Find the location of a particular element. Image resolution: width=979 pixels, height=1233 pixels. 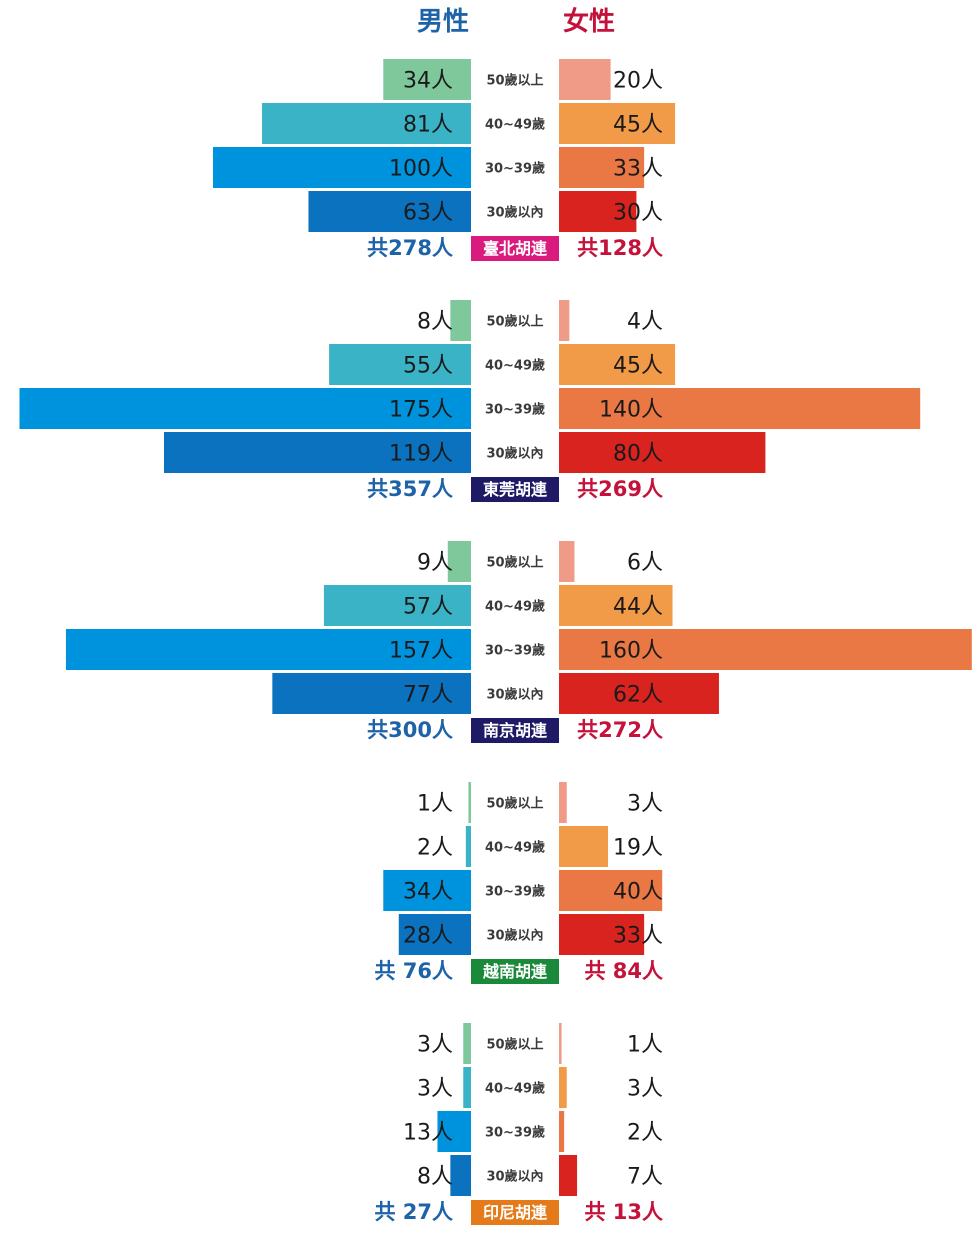

female-total-label: 共272人 is located at coordinates (620, 730).